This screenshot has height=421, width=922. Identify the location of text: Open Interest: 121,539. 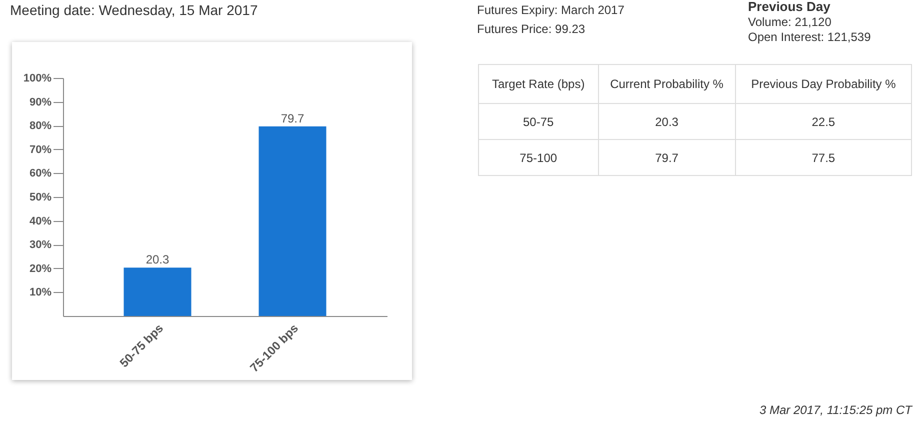
(809, 37).